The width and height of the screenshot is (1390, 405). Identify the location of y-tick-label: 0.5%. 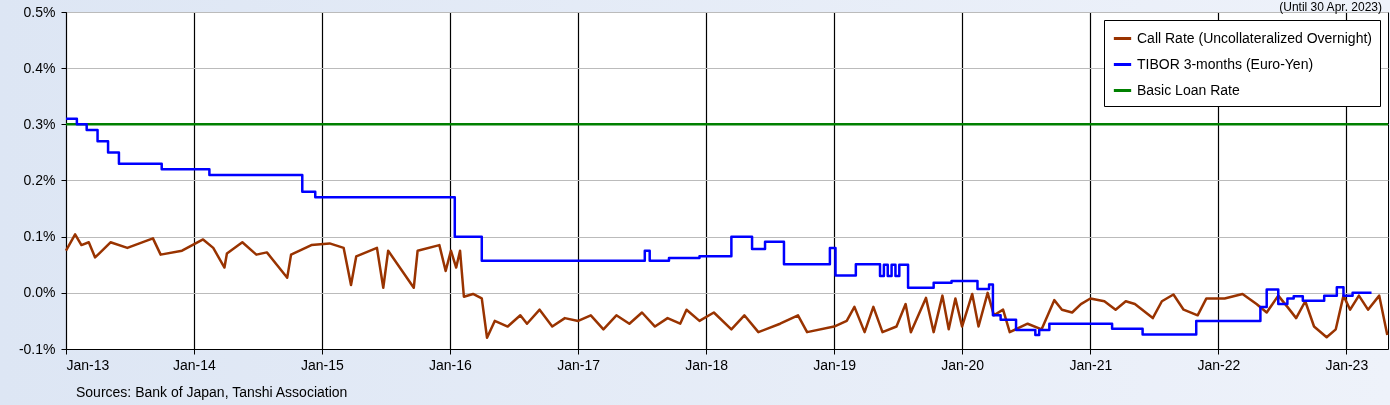
(39, 11).